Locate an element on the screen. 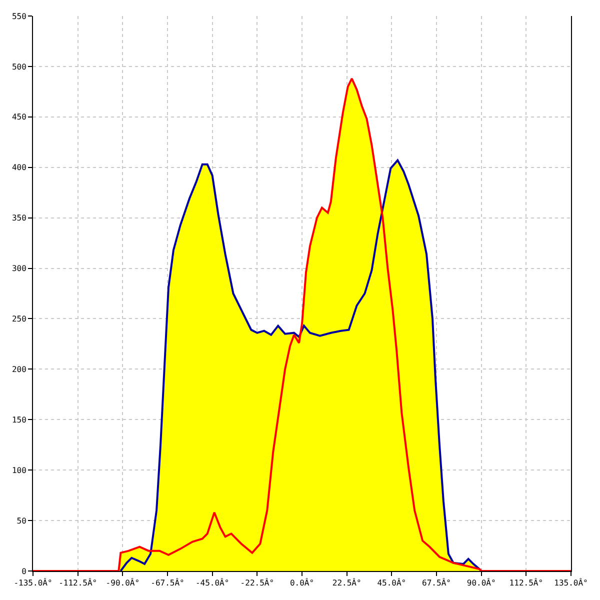 The width and height of the screenshot is (600, 600). y-tick-label: 50 is located at coordinates (21, 521).